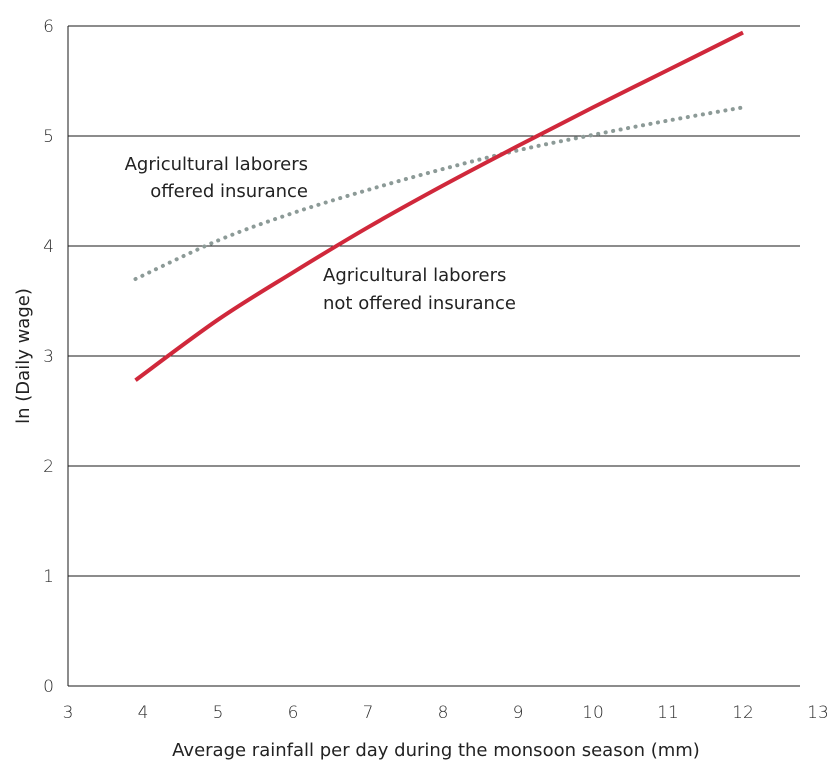 The width and height of the screenshot is (830, 766). Describe the element at coordinates (293, 713) in the screenshot. I see `x-tick-label-6: 6` at that location.